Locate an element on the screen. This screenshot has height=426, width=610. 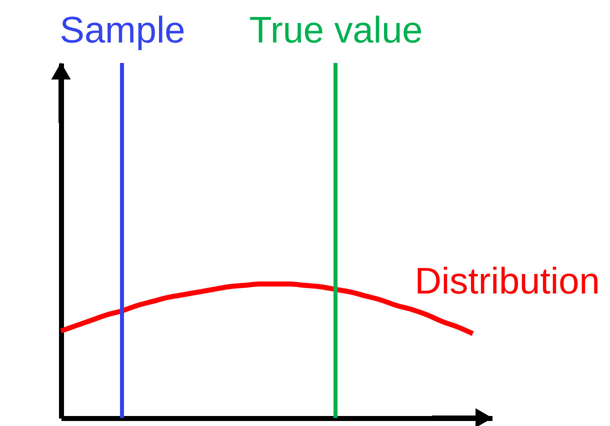
series-label: Distribution is located at coordinates (507, 281).